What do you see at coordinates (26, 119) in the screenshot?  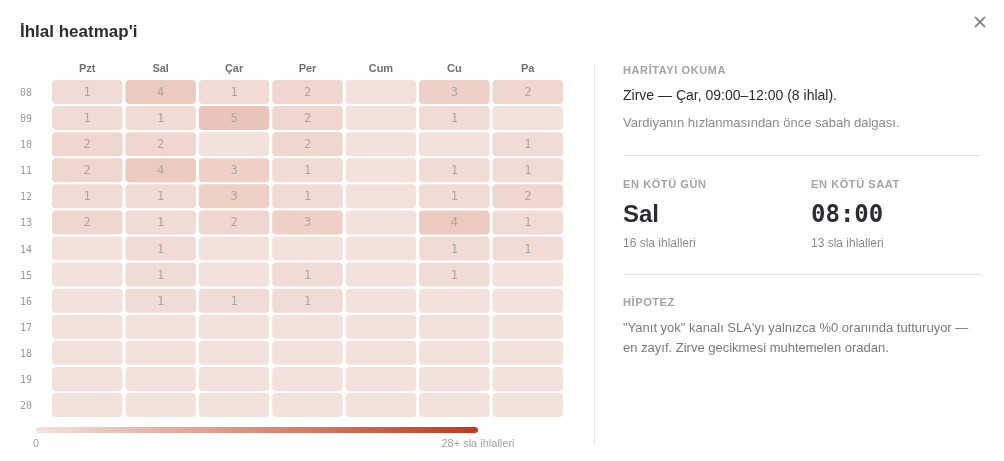 I see `y-tick-label: 09` at bounding box center [26, 119].